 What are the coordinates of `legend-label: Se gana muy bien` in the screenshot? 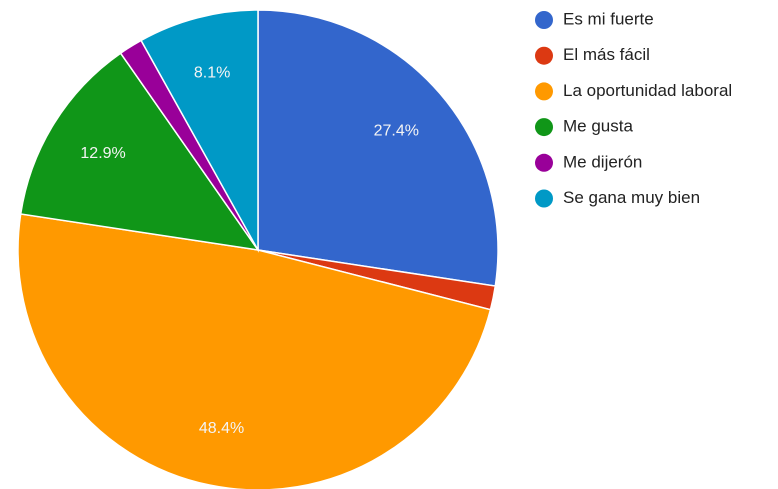 It's located at (631, 197).